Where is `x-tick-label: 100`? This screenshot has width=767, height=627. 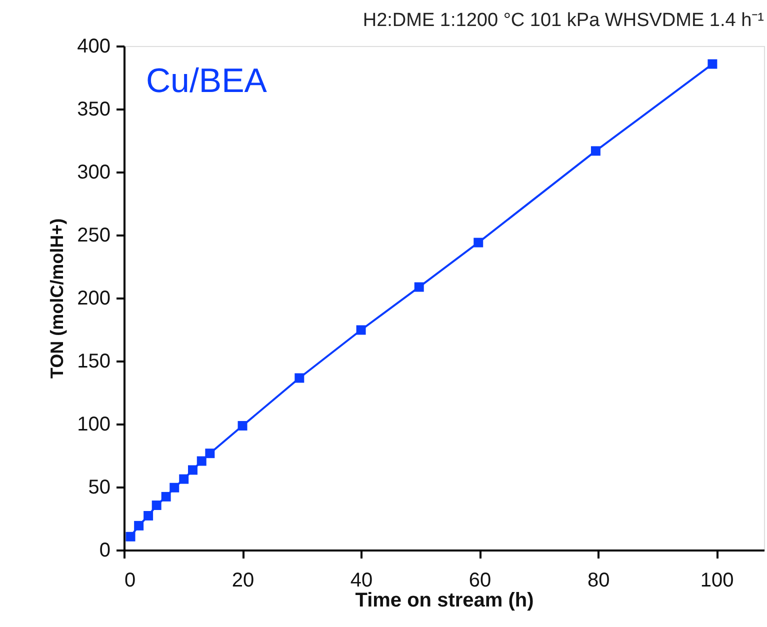 x-tick-label: 100 is located at coordinates (717, 581).